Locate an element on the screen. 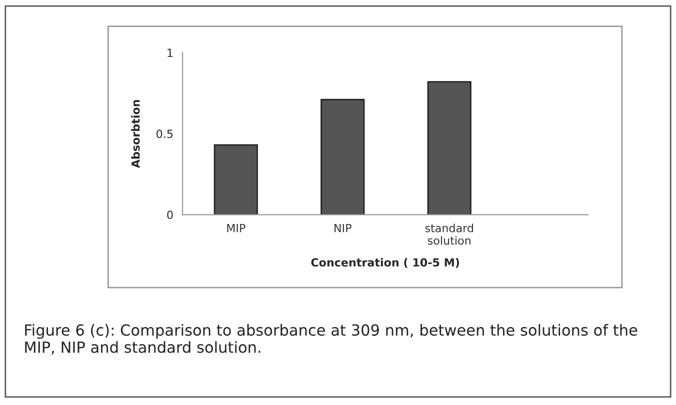 Image resolution: width=676 pixels, height=405 pixels. x-tick-label: NIP is located at coordinates (343, 228).